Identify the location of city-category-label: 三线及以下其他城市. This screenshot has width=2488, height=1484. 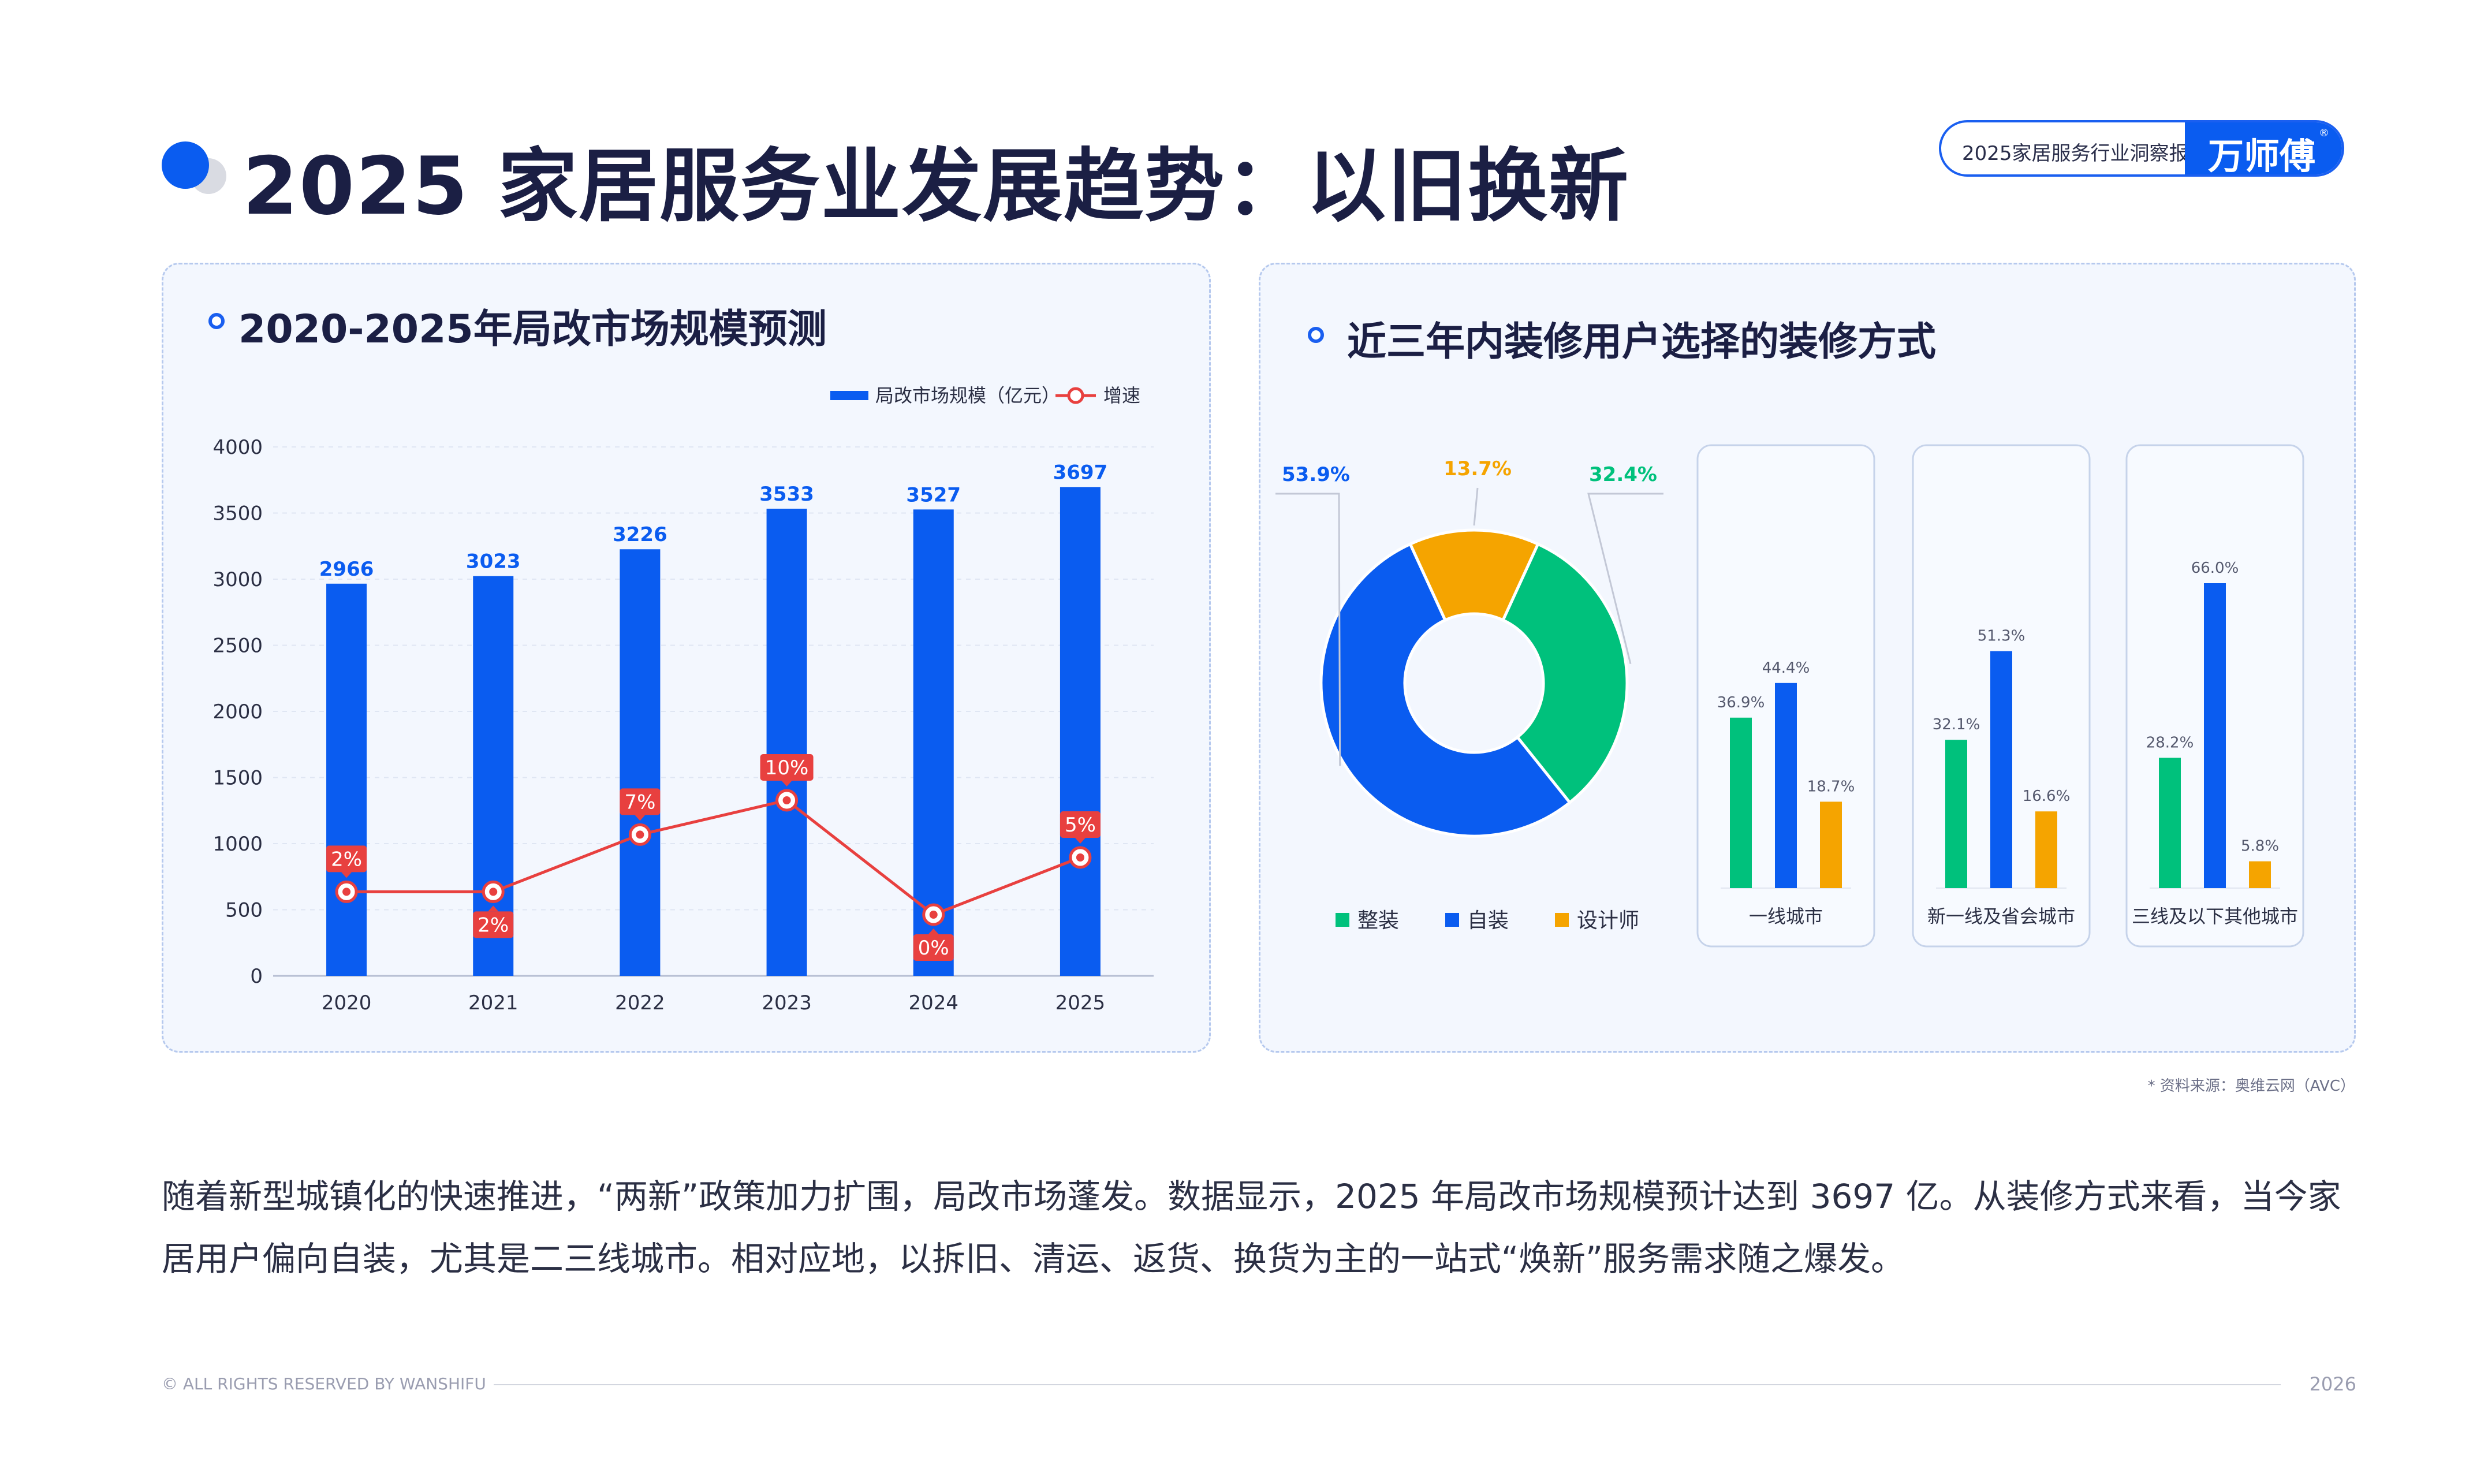
(2215, 916).